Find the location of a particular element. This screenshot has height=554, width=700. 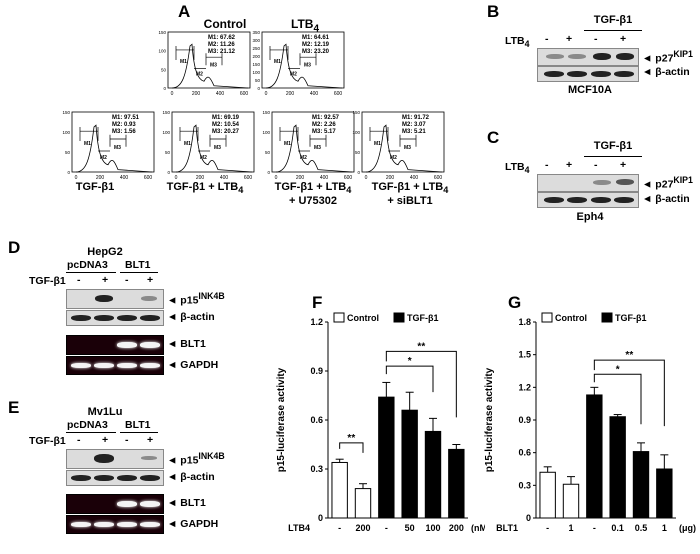

x-tick-label: 0 is located at coordinates (366, 178).